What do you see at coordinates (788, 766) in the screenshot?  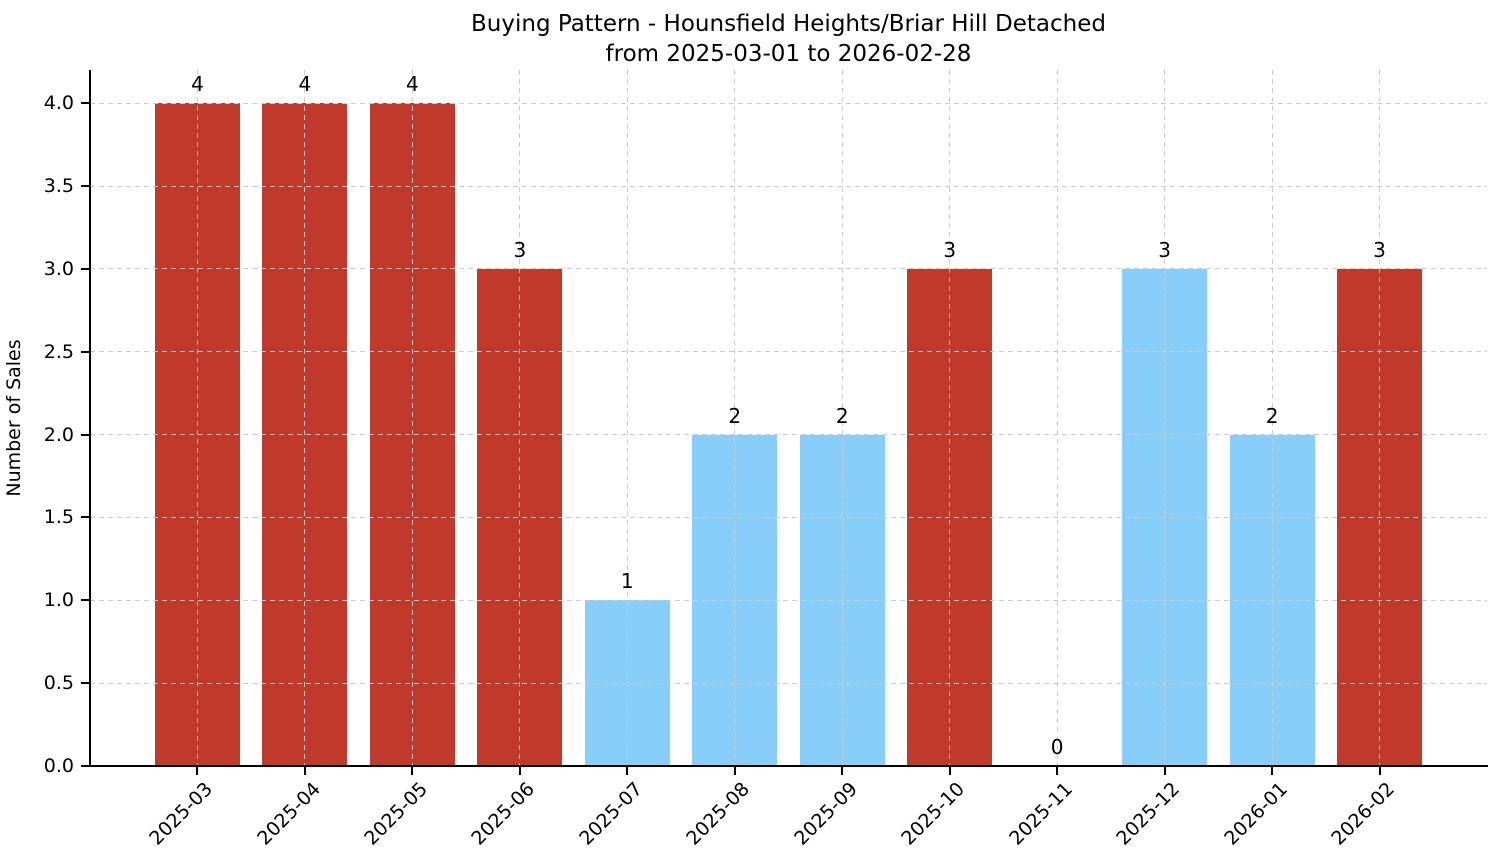 I see `x-axis-spine` at bounding box center [788, 766].